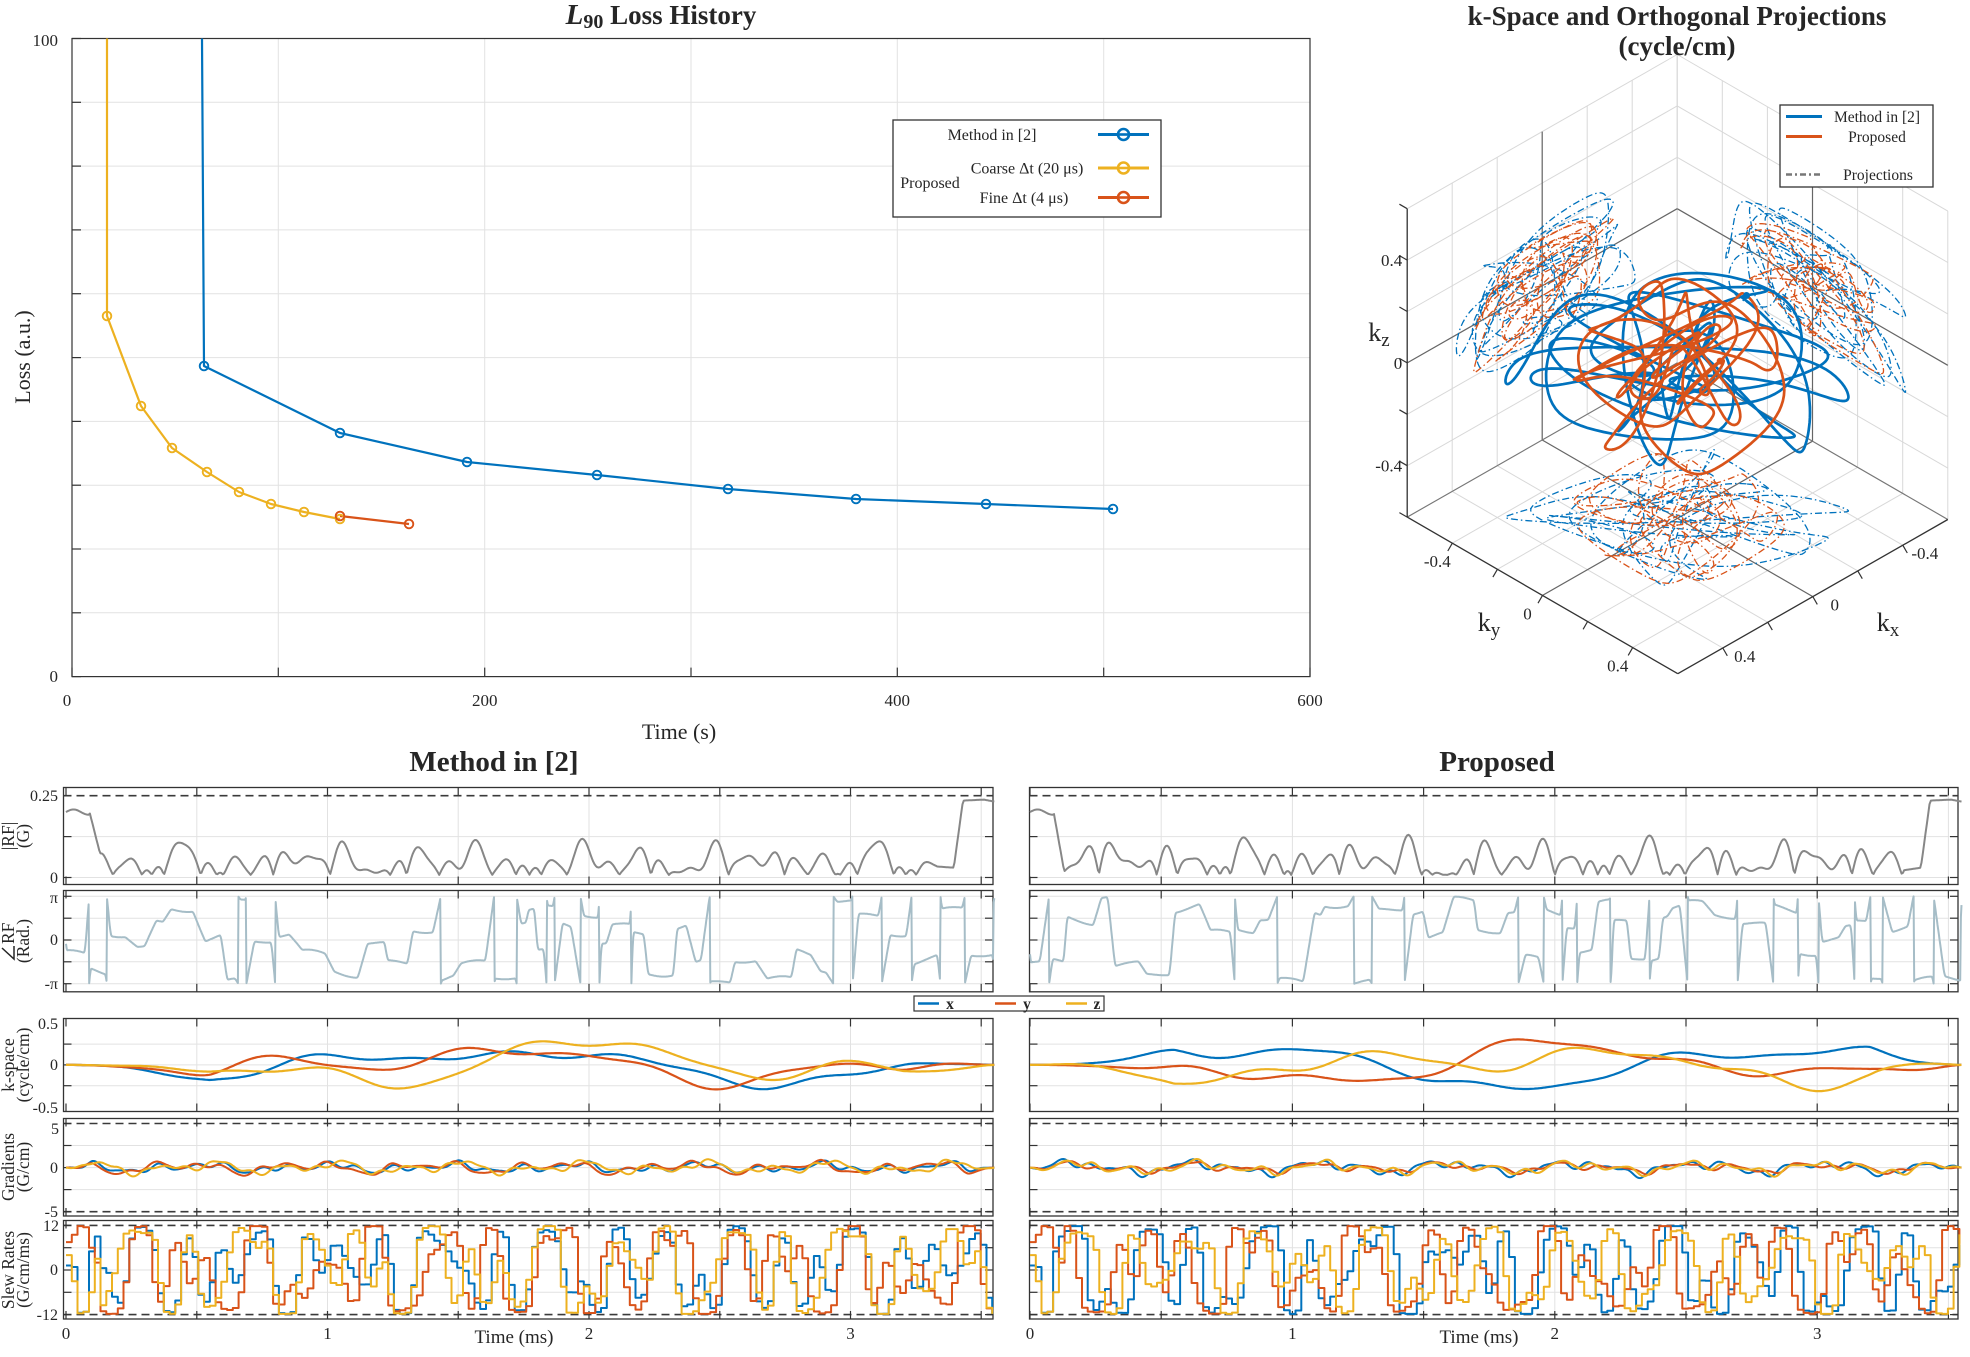 The height and width of the screenshot is (1357, 1970). What do you see at coordinates (1024, 198) in the screenshot?
I see `svg-text: Fine Δt (4 μs)` at bounding box center [1024, 198].